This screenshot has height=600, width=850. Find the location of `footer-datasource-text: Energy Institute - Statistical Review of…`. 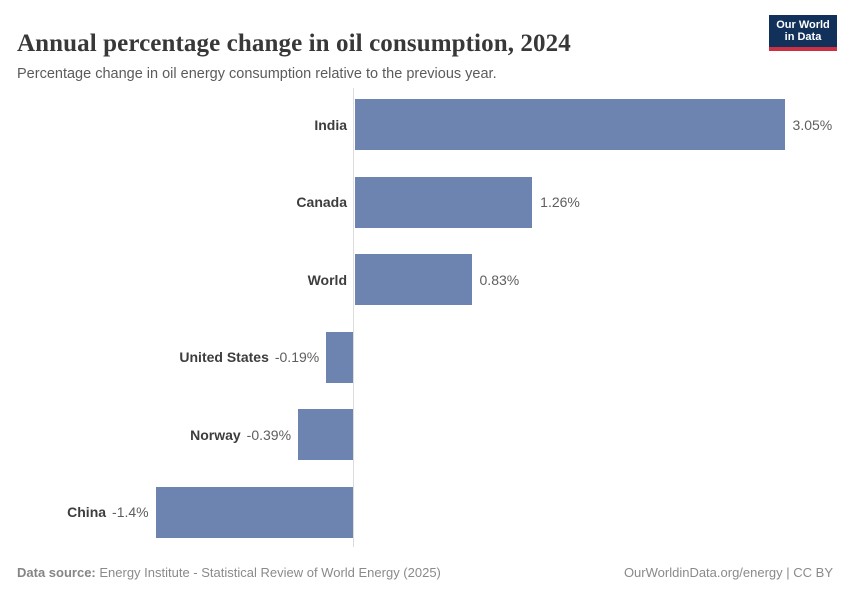

footer-datasource-text: Energy Institute - Statistical Review of… is located at coordinates (268, 572).